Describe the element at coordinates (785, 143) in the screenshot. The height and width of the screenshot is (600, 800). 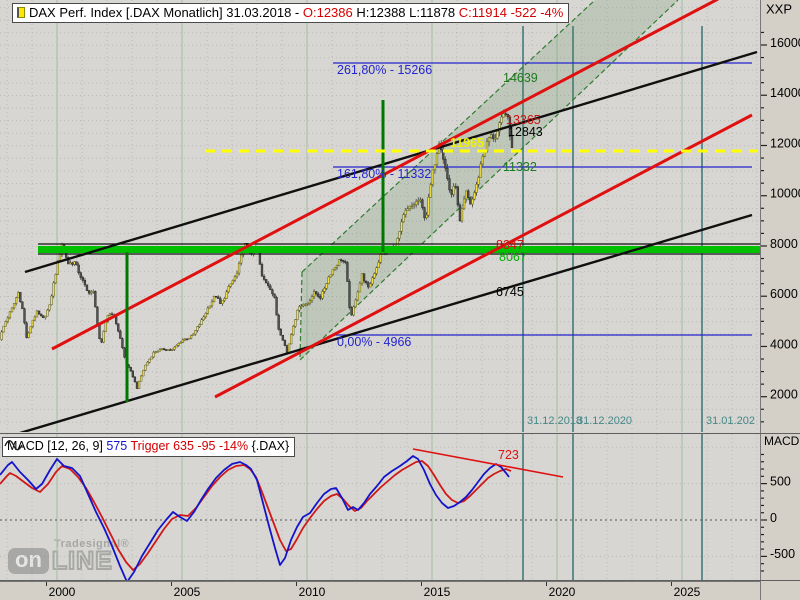
I see `svg-text: 12000` at that location.